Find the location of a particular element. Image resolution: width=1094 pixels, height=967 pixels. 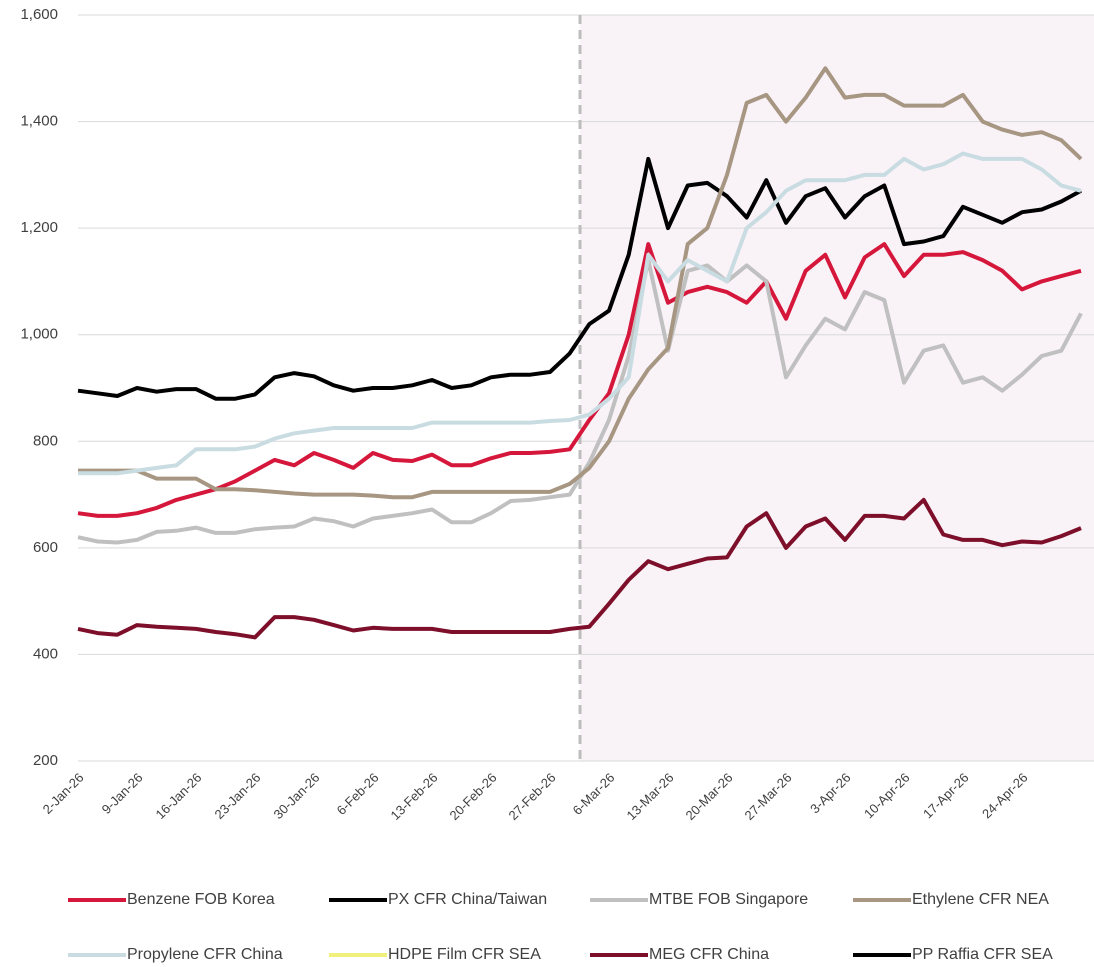

x-tick-label: 13-Mar-26 is located at coordinates (650, 796).